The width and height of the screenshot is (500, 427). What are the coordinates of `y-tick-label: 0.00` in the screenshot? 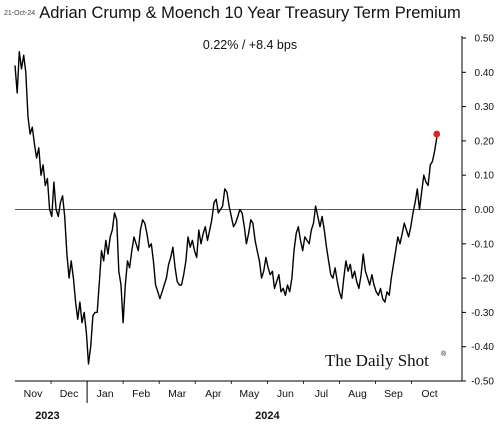 It's located at (485, 210).